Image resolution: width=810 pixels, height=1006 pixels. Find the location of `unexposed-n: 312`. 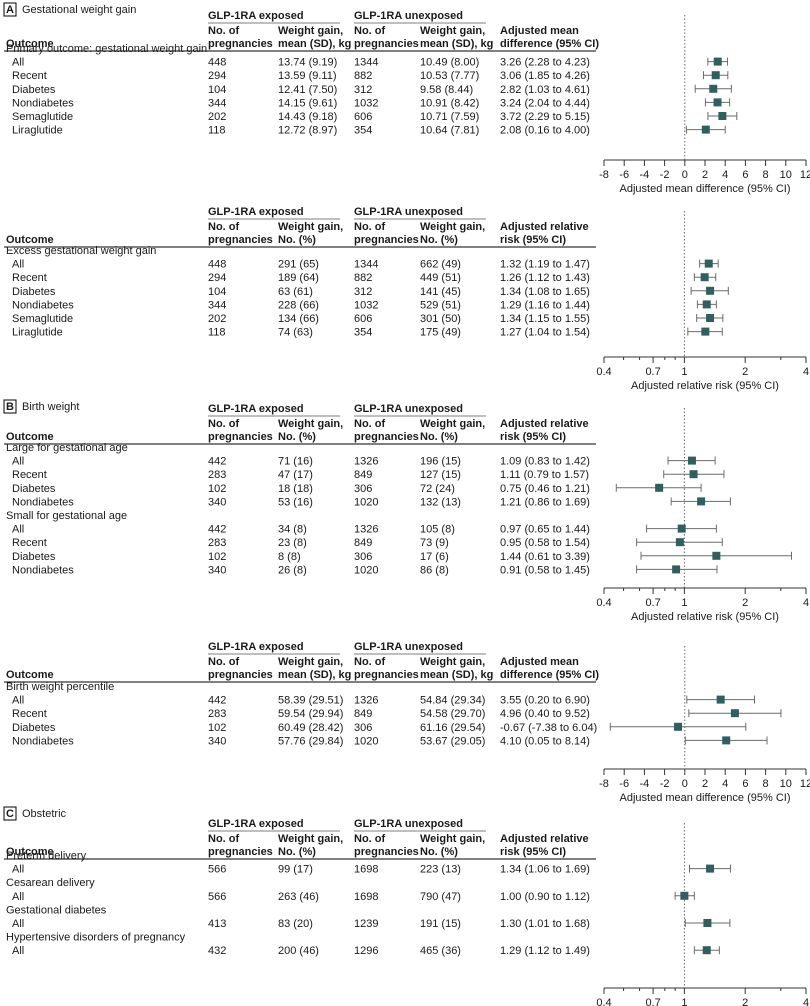

unexposed-n: 312 is located at coordinates (363, 292).